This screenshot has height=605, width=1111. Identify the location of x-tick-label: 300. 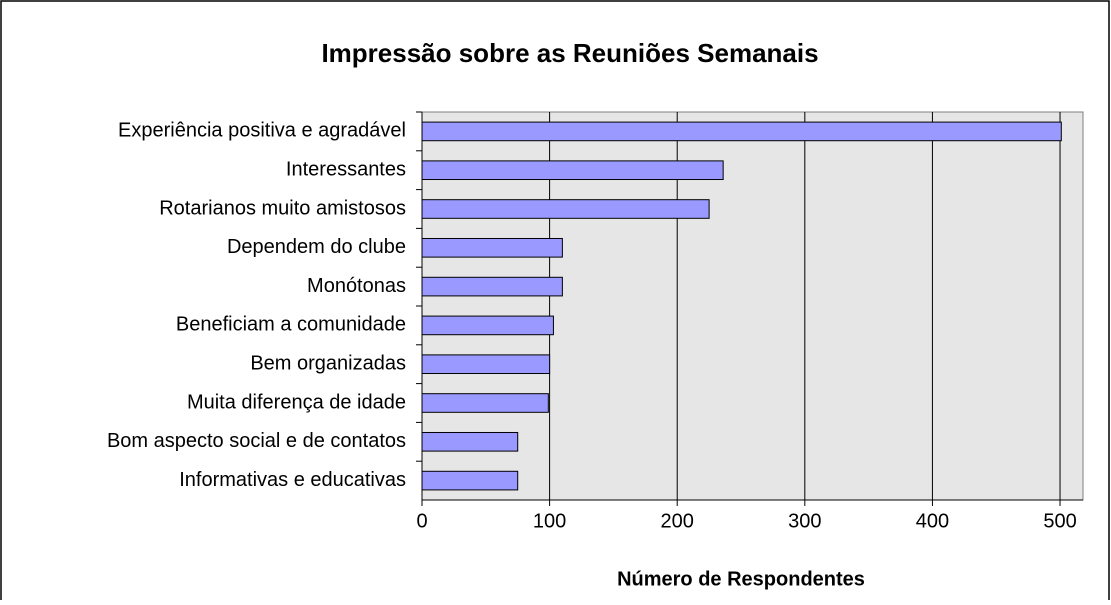
(804, 521).